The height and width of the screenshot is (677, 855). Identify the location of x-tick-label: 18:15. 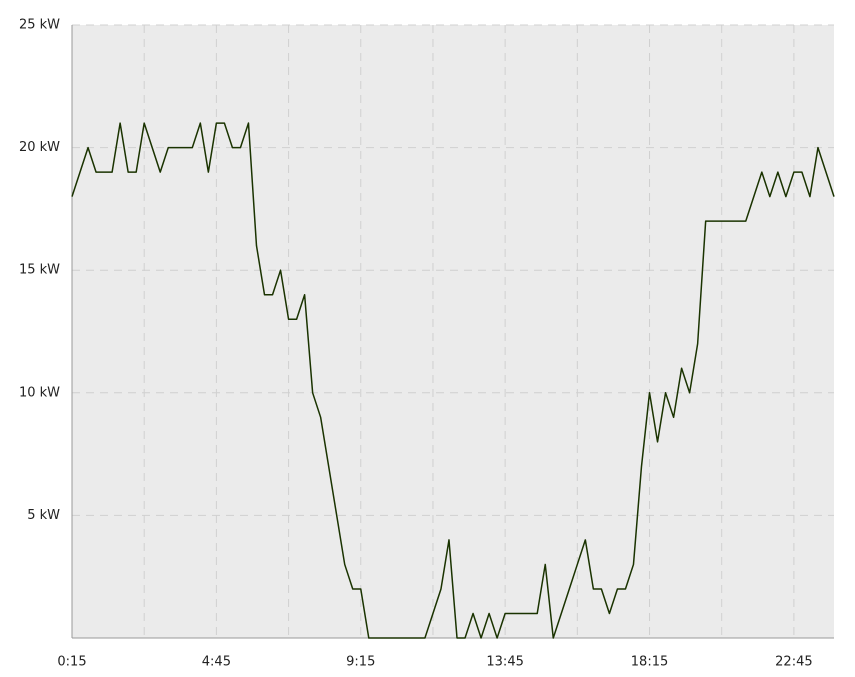
(649, 662).